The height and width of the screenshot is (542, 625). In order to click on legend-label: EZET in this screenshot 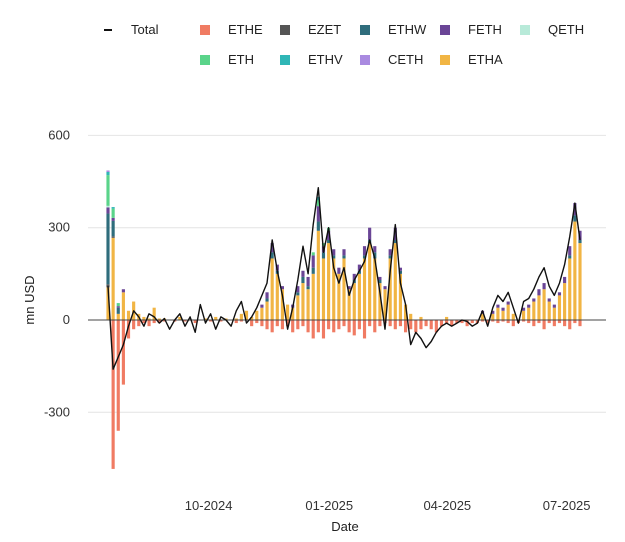, I will do `click(324, 29)`.